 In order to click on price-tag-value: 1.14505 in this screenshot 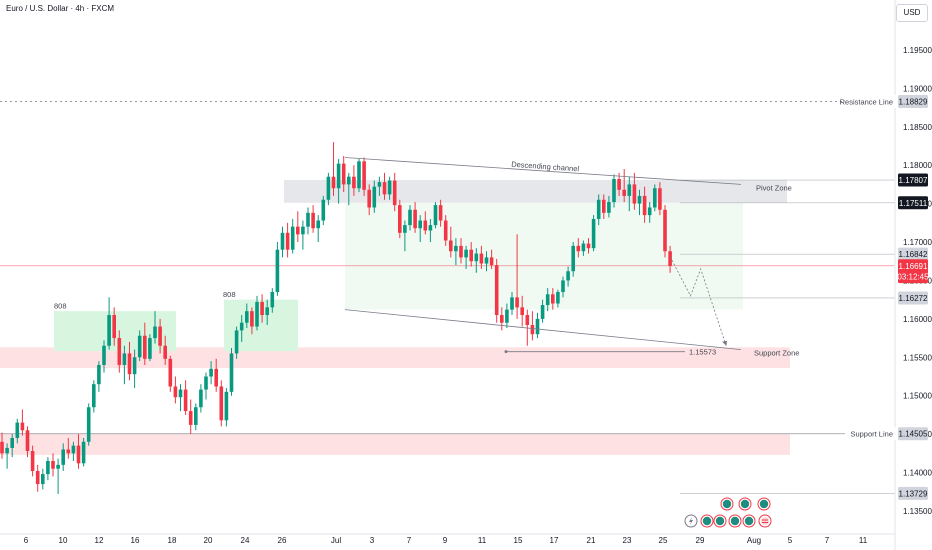, I will do `click(913, 434)`.